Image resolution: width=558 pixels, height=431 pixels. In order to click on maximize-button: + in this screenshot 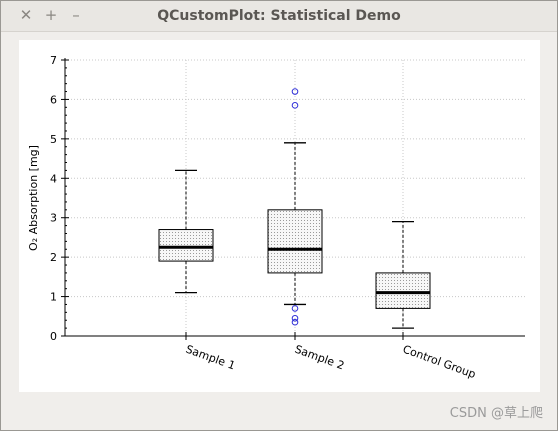, I will do `click(51, 15)`.